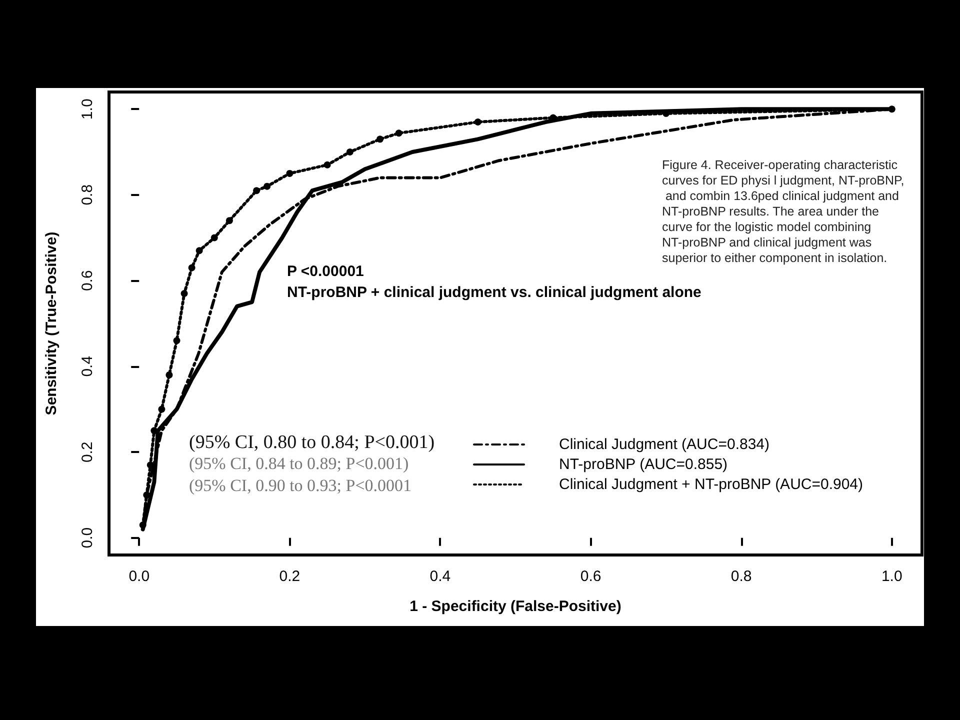 This screenshot has height=720, width=960. Describe the element at coordinates (643, 464) in the screenshot. I see `legend-label: NT-proBNP (AUC=0.855)` at that location.